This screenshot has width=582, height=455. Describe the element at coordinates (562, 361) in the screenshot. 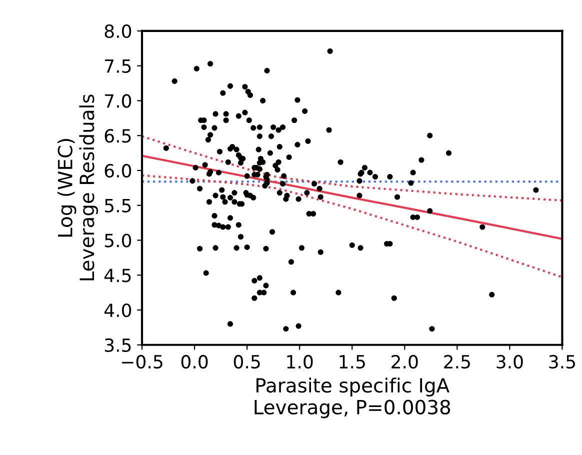

I see `x-tick-label: 3.5` at that location.